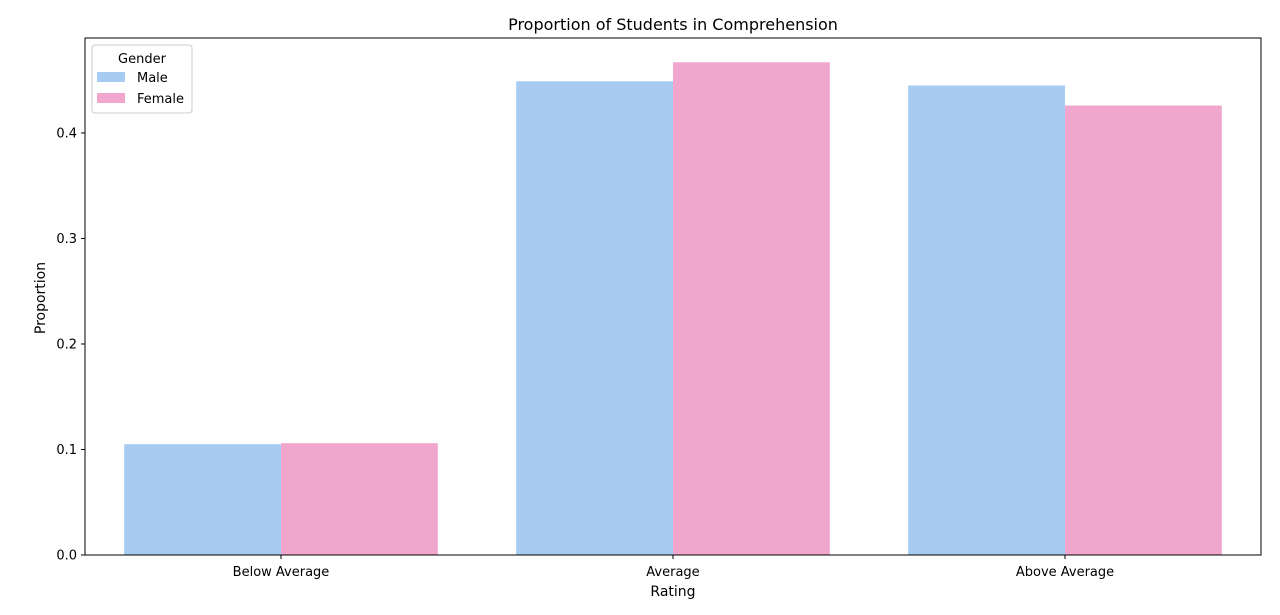 This screenshot has width=1280, height=615. Describe the element at coordinates (142, 59) in the screenshot. I see `legend-title: Gender` at that location.